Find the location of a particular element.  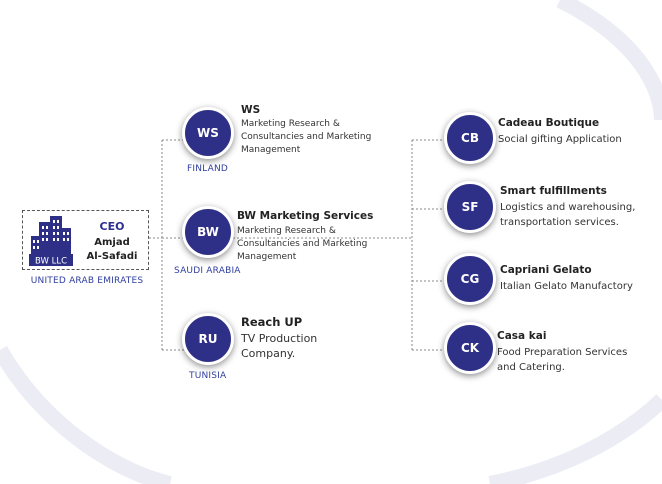

desc-line: Social gifting Application is located at coordinates (560, 139).